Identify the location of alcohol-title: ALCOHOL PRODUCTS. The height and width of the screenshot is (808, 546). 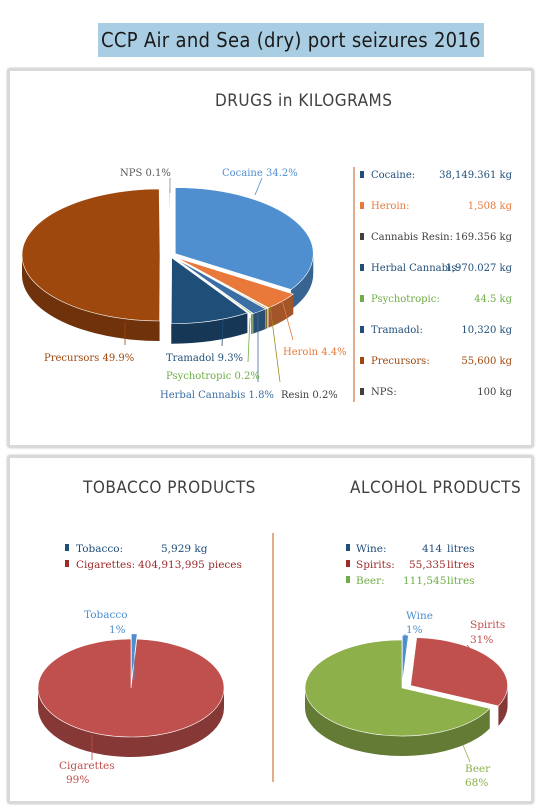
(436, 488).